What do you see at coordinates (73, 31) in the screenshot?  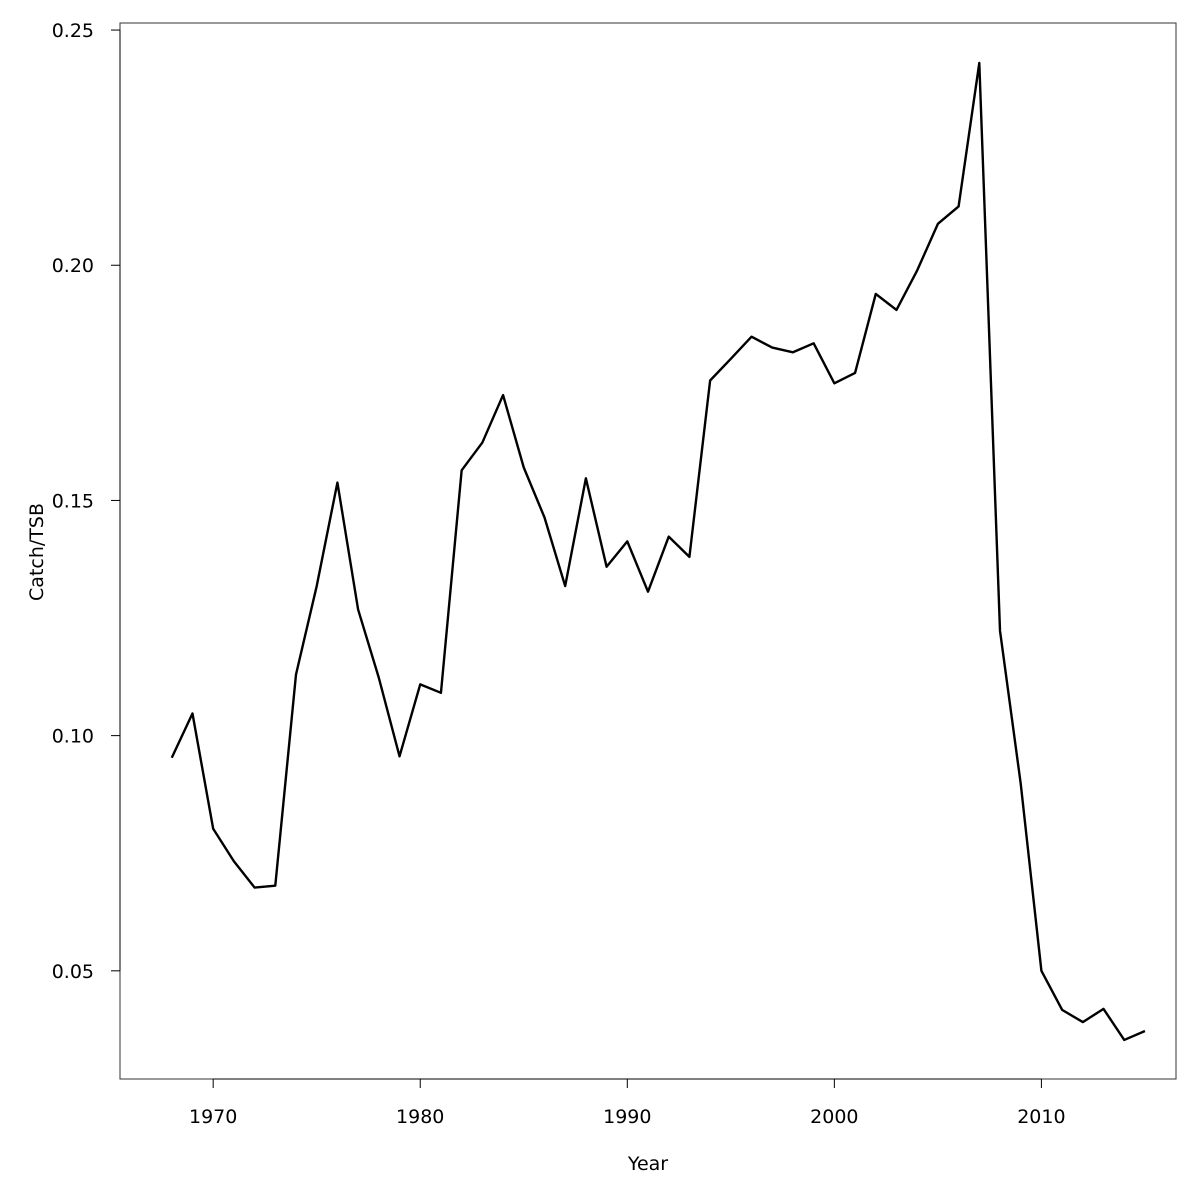 I see `y-tick-label: 0.25` at bounding box center [73, 31].